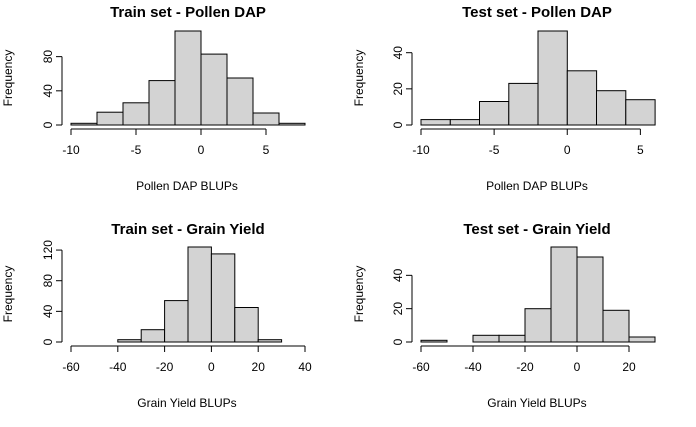  Describe the element at coordinates (305, 367) in the screenshot. I see `x-tick-label: 40` at that location.